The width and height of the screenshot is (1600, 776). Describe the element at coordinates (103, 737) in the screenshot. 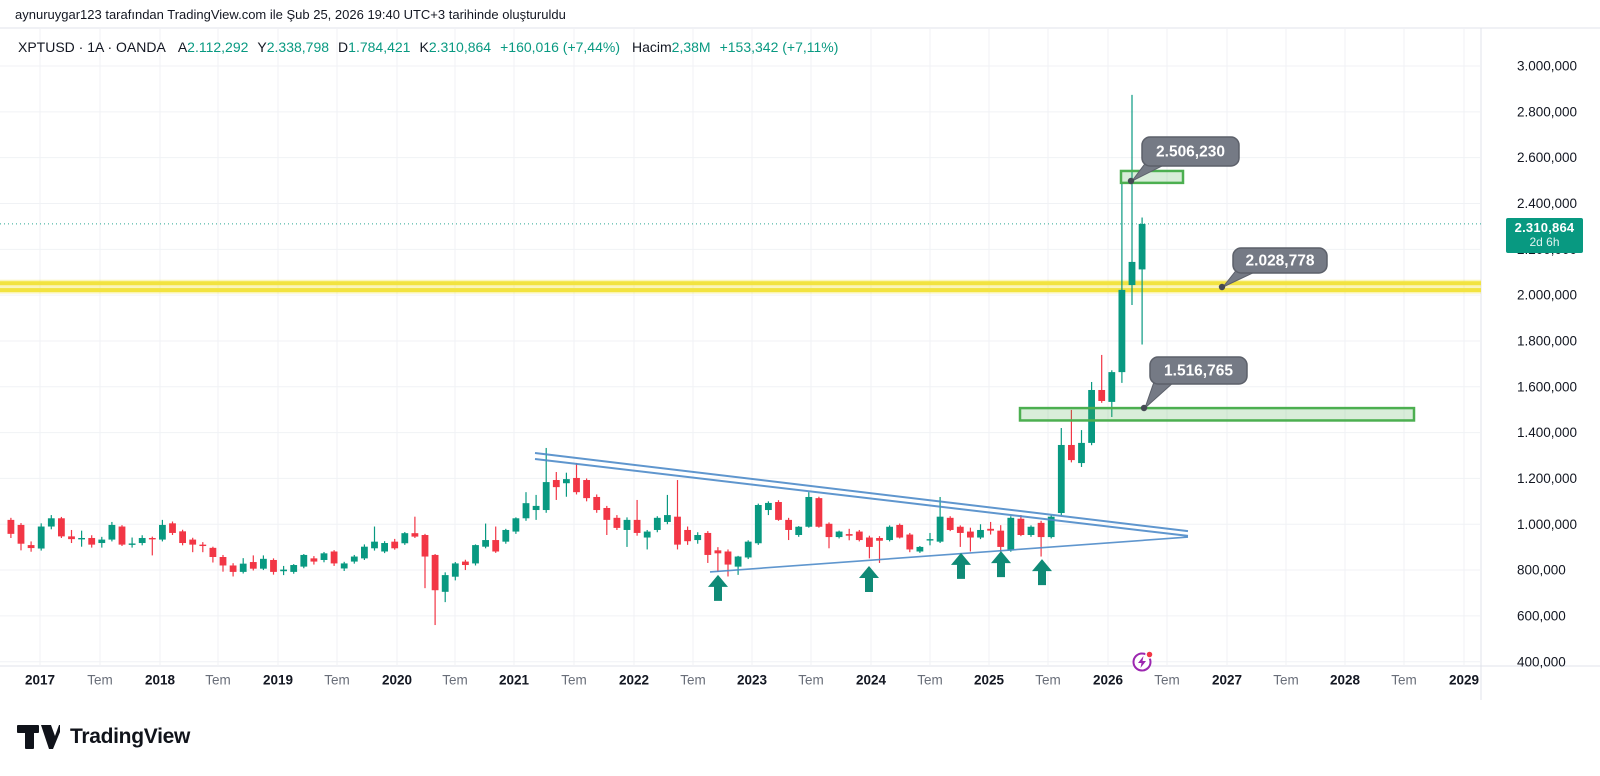

I see `tradingview-logo: TradingView` at that location.